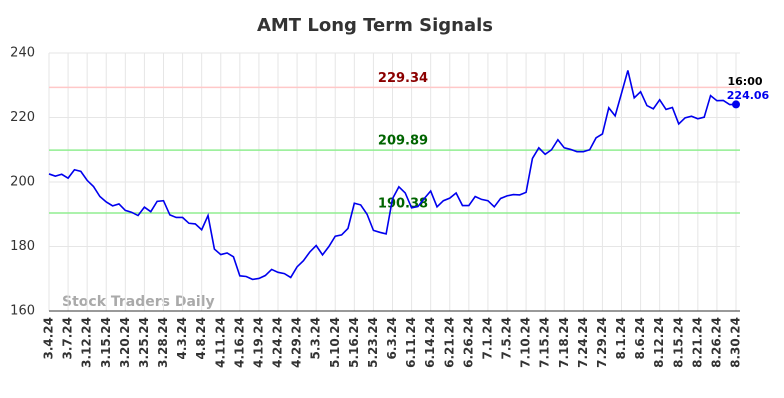 This screenshot has height=398, width=784. I want to click on x-tick-label: 7.29.24, so click(602, 342).